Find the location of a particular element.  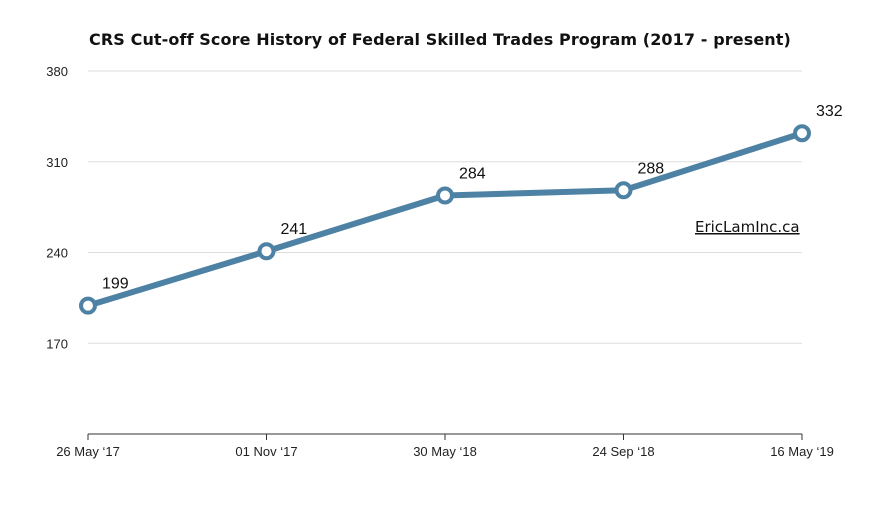

y-tick-label-240: 240 is located at coordinates (57, 253).